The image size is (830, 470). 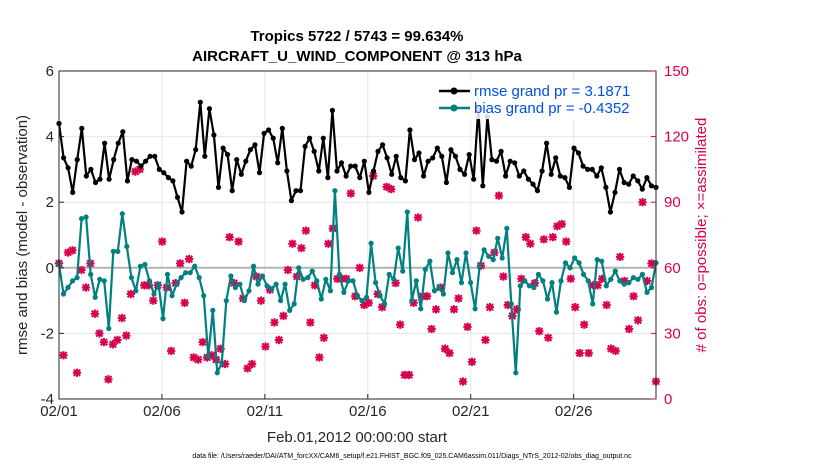 I want to click on x-axis-label: Feb.01,2012 00:00:00 start, so click(x=357, y=437).